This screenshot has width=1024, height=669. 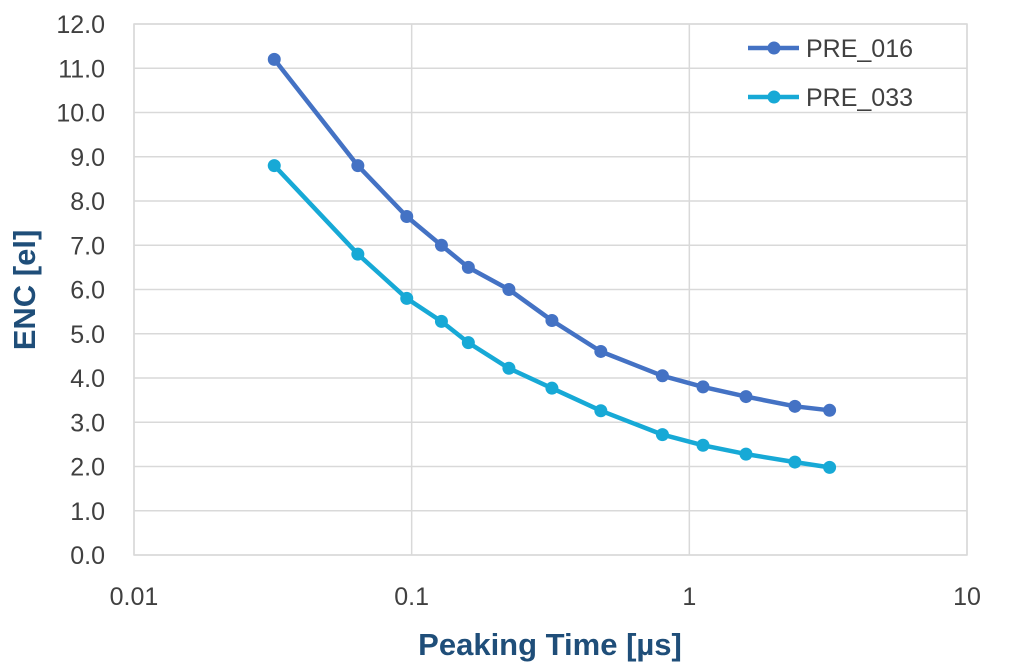 I want to click on y-axis-title: ENC [el], so click(x=24, y=290).